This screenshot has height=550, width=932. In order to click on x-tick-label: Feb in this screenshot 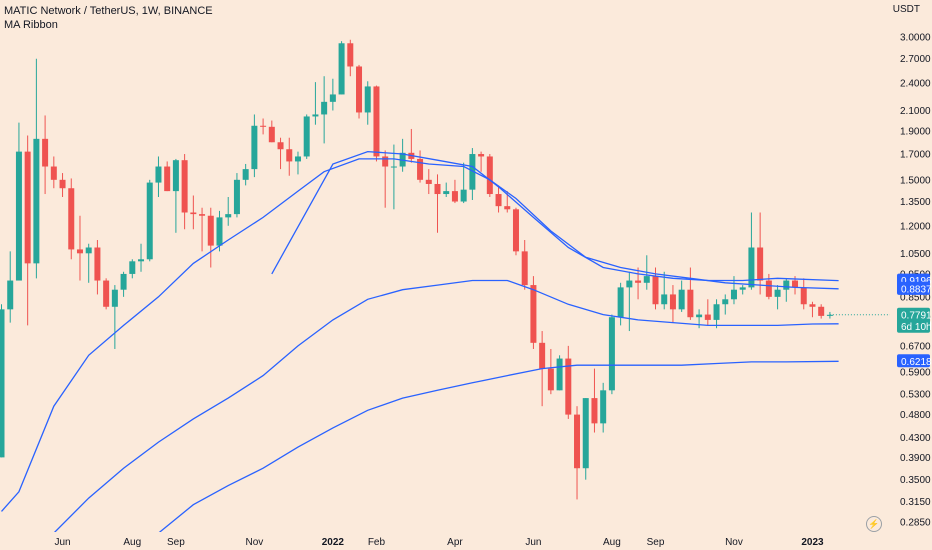, I will do `click(377, 542)`.